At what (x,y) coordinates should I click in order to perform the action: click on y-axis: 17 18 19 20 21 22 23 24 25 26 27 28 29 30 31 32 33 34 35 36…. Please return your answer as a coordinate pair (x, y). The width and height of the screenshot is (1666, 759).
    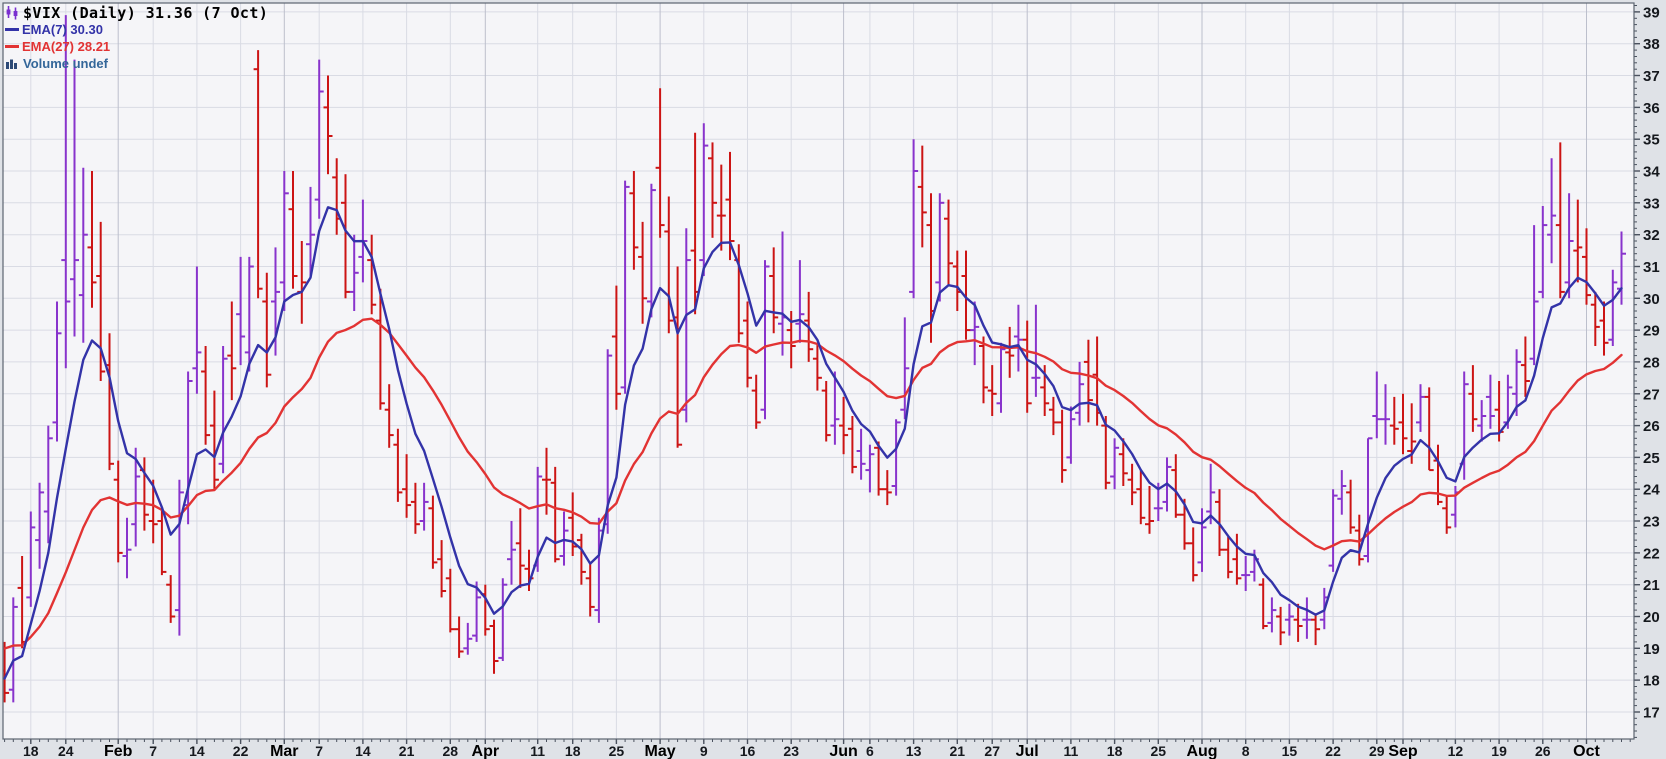
    Looking at the image, I should click on (1647, 371).